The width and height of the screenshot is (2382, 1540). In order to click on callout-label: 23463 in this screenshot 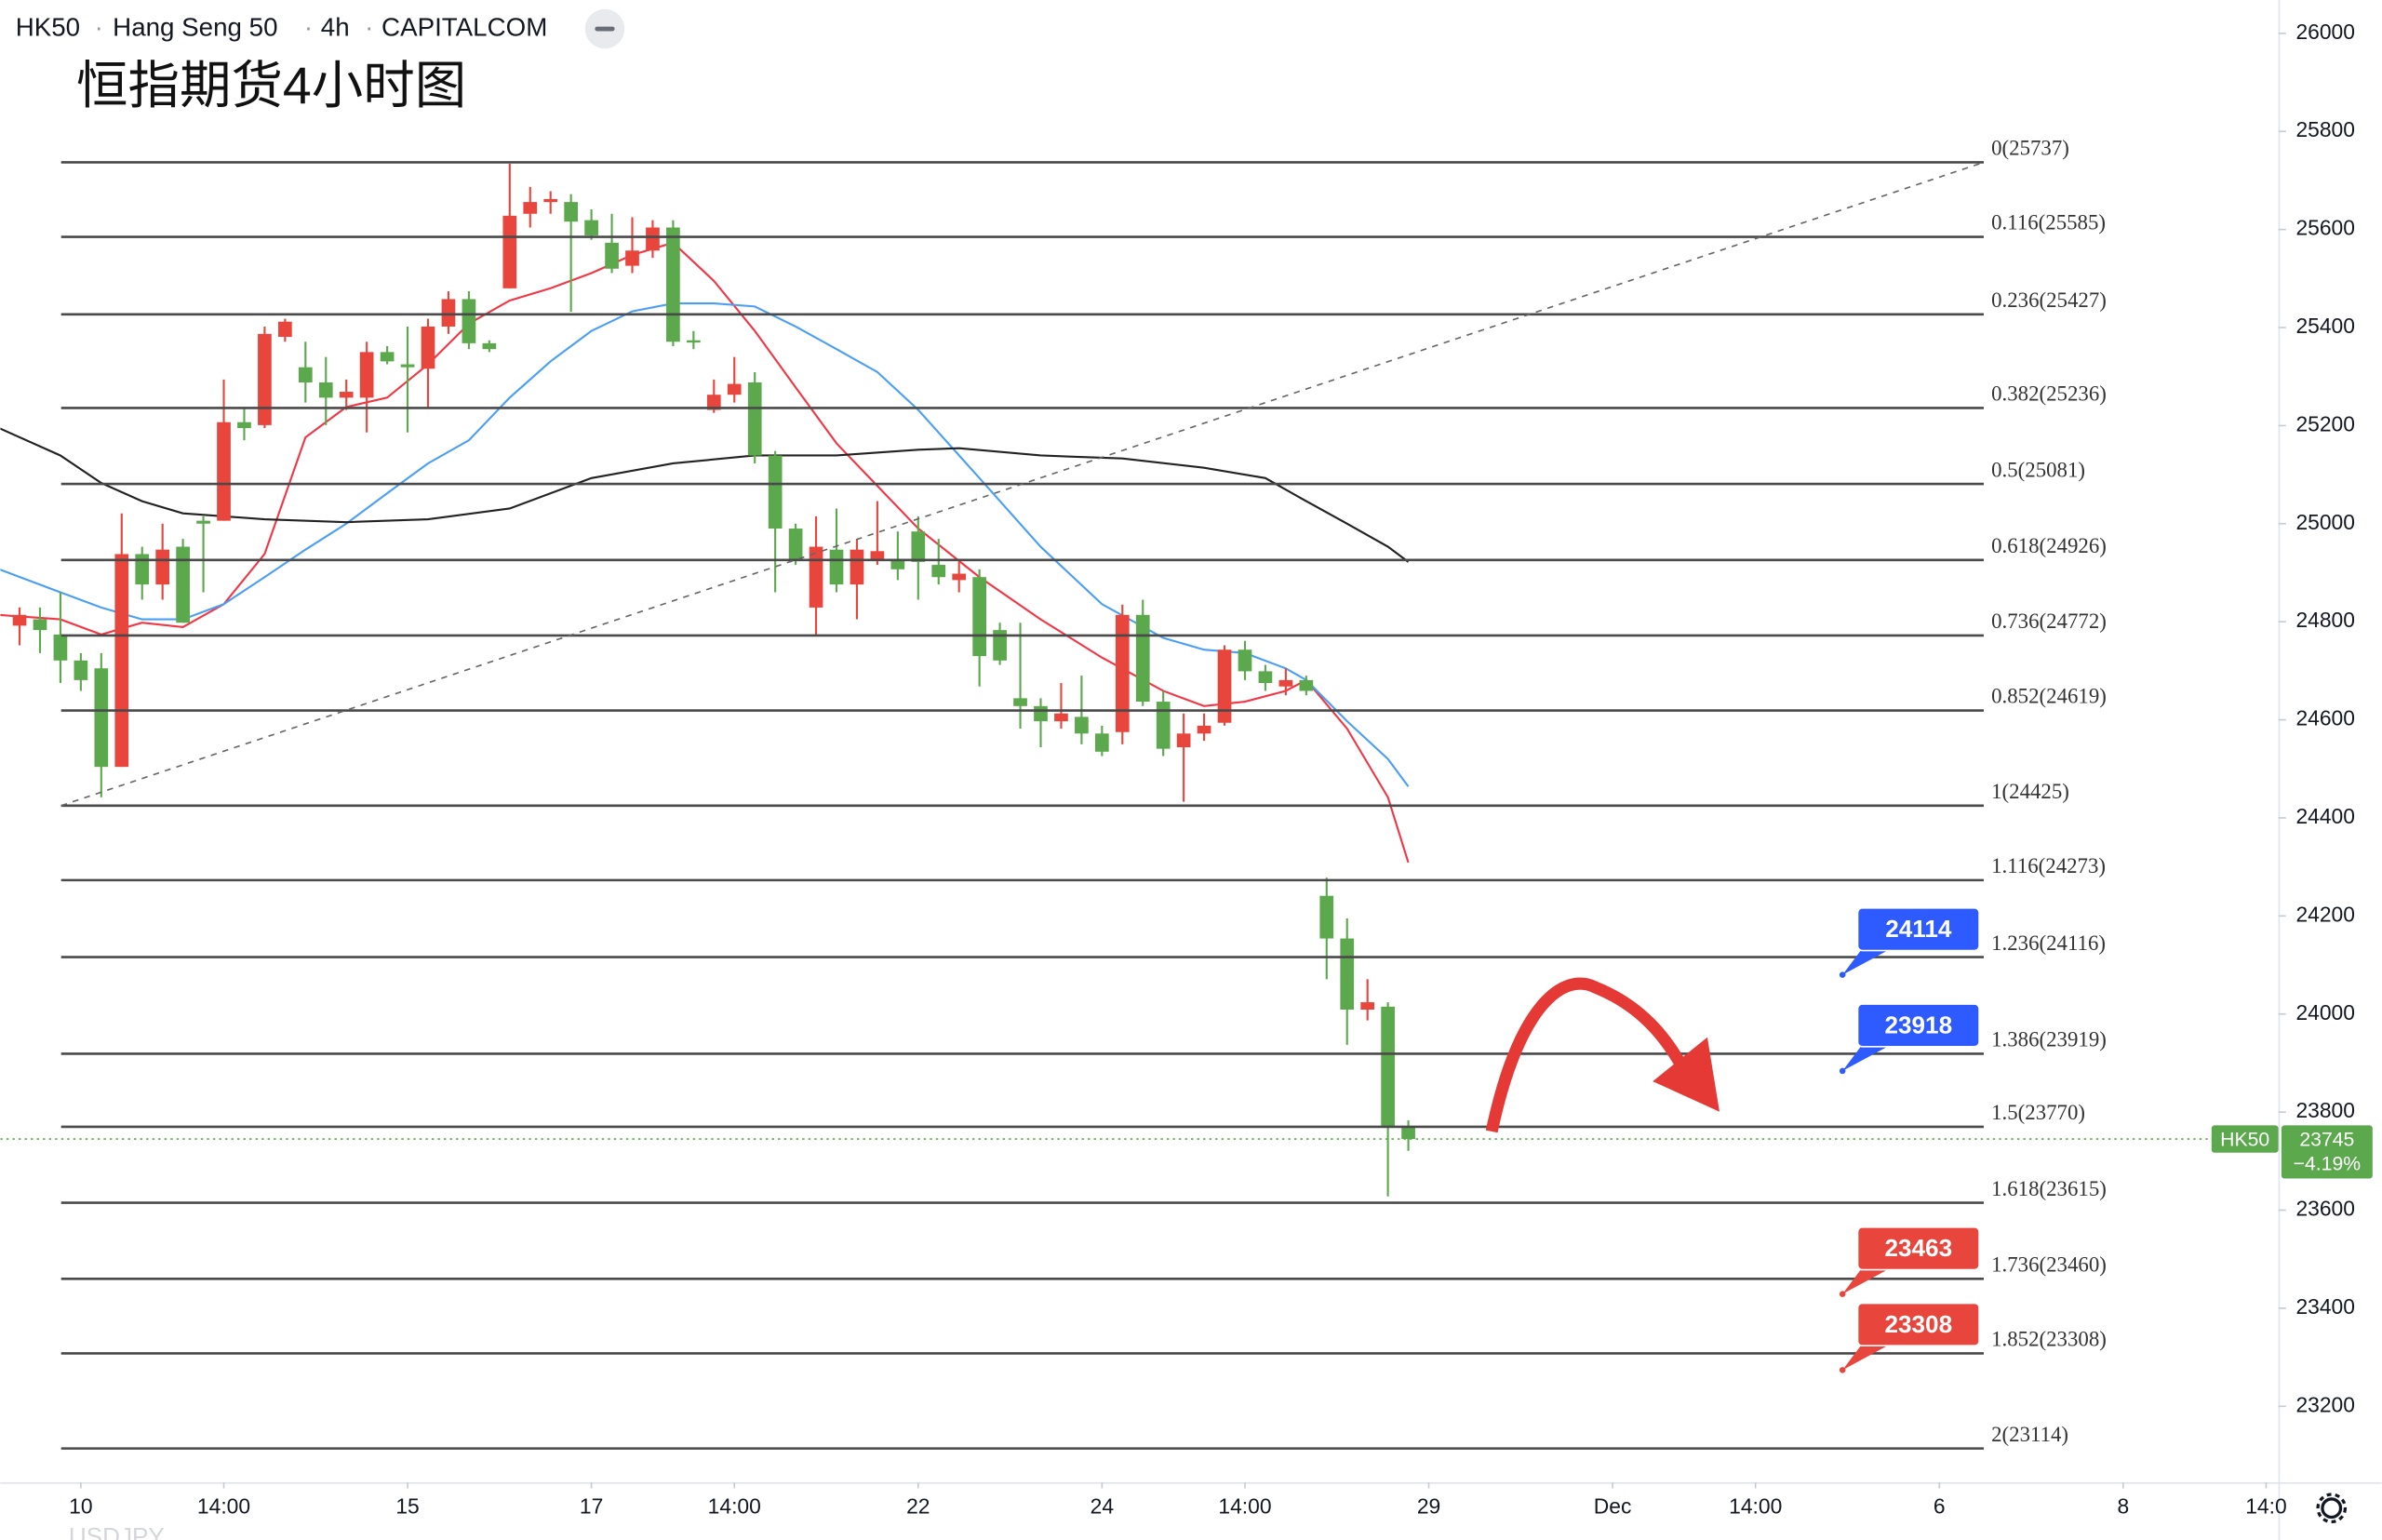, I will do `click(1918, 1248)`.